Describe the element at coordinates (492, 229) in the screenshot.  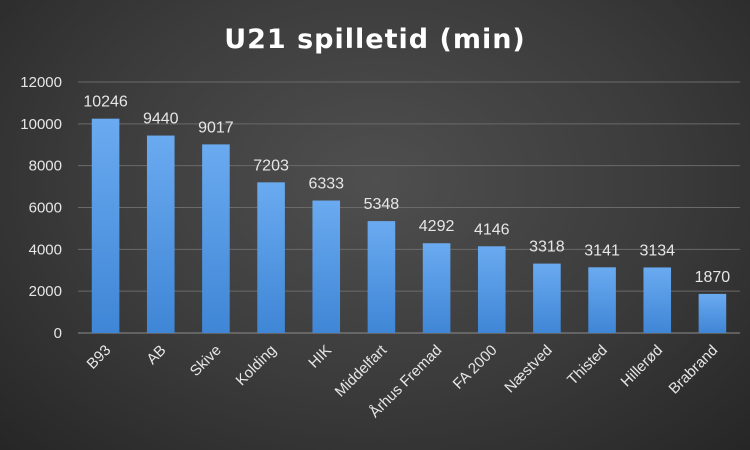
I see `data-label: 4146` at that location.